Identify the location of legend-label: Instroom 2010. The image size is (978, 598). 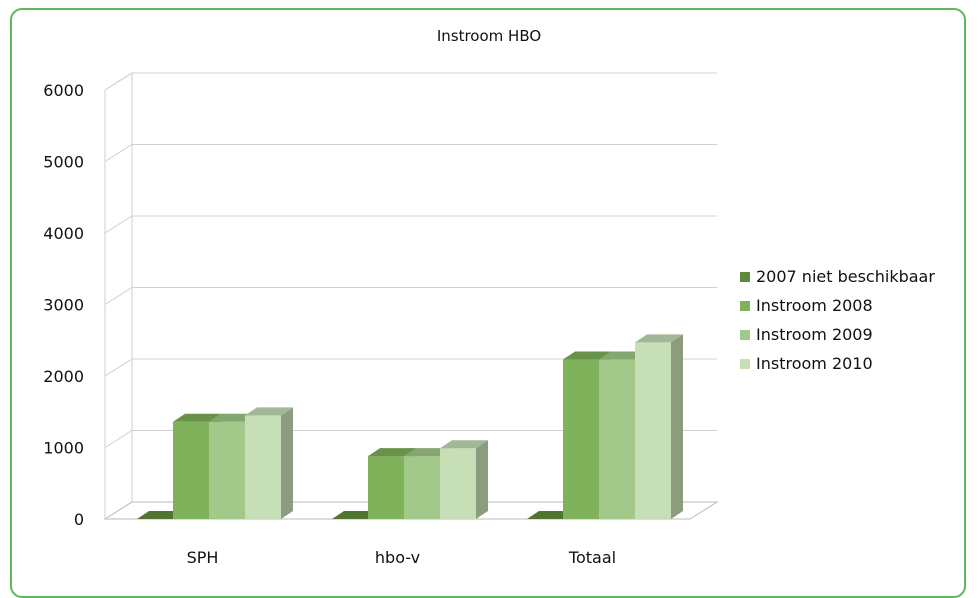
(814, 363).